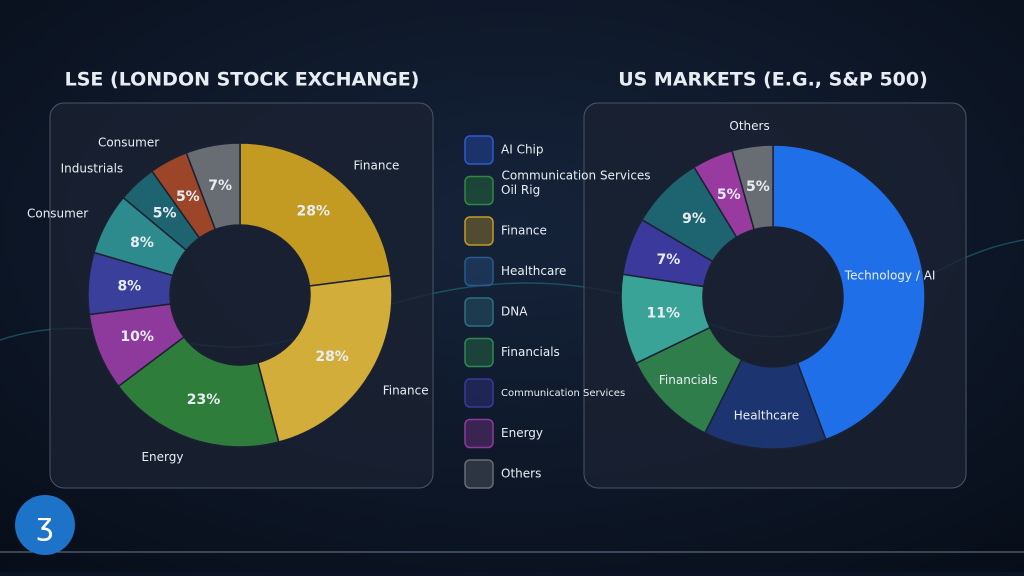  What do you see at coordinates (521, 474) in the screenshot?
I see `legend-label: Others` at bounding box center [521, 474].